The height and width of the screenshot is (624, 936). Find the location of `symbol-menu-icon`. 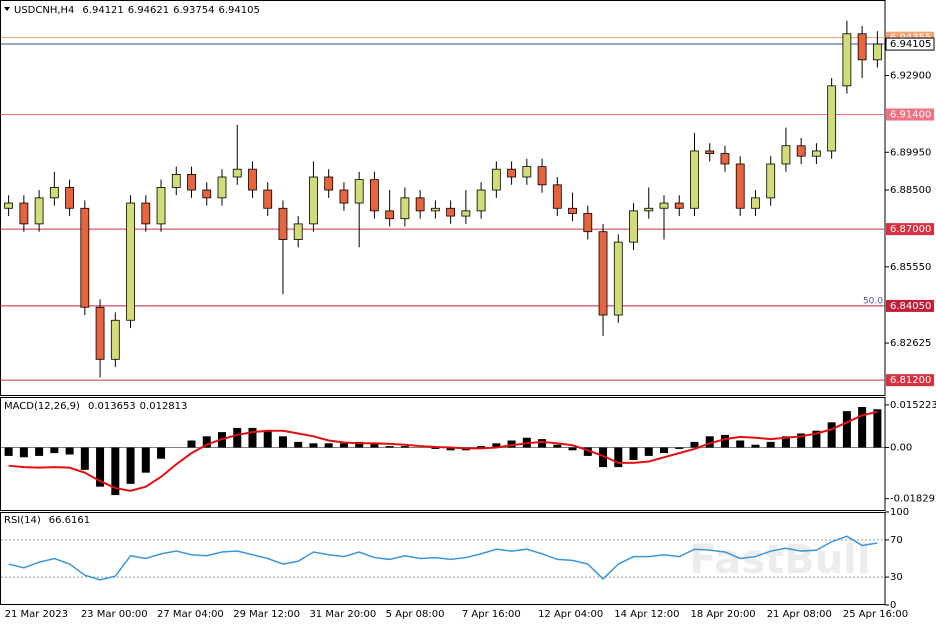

symbol-menu-icon is located at coordinates (7, 9).